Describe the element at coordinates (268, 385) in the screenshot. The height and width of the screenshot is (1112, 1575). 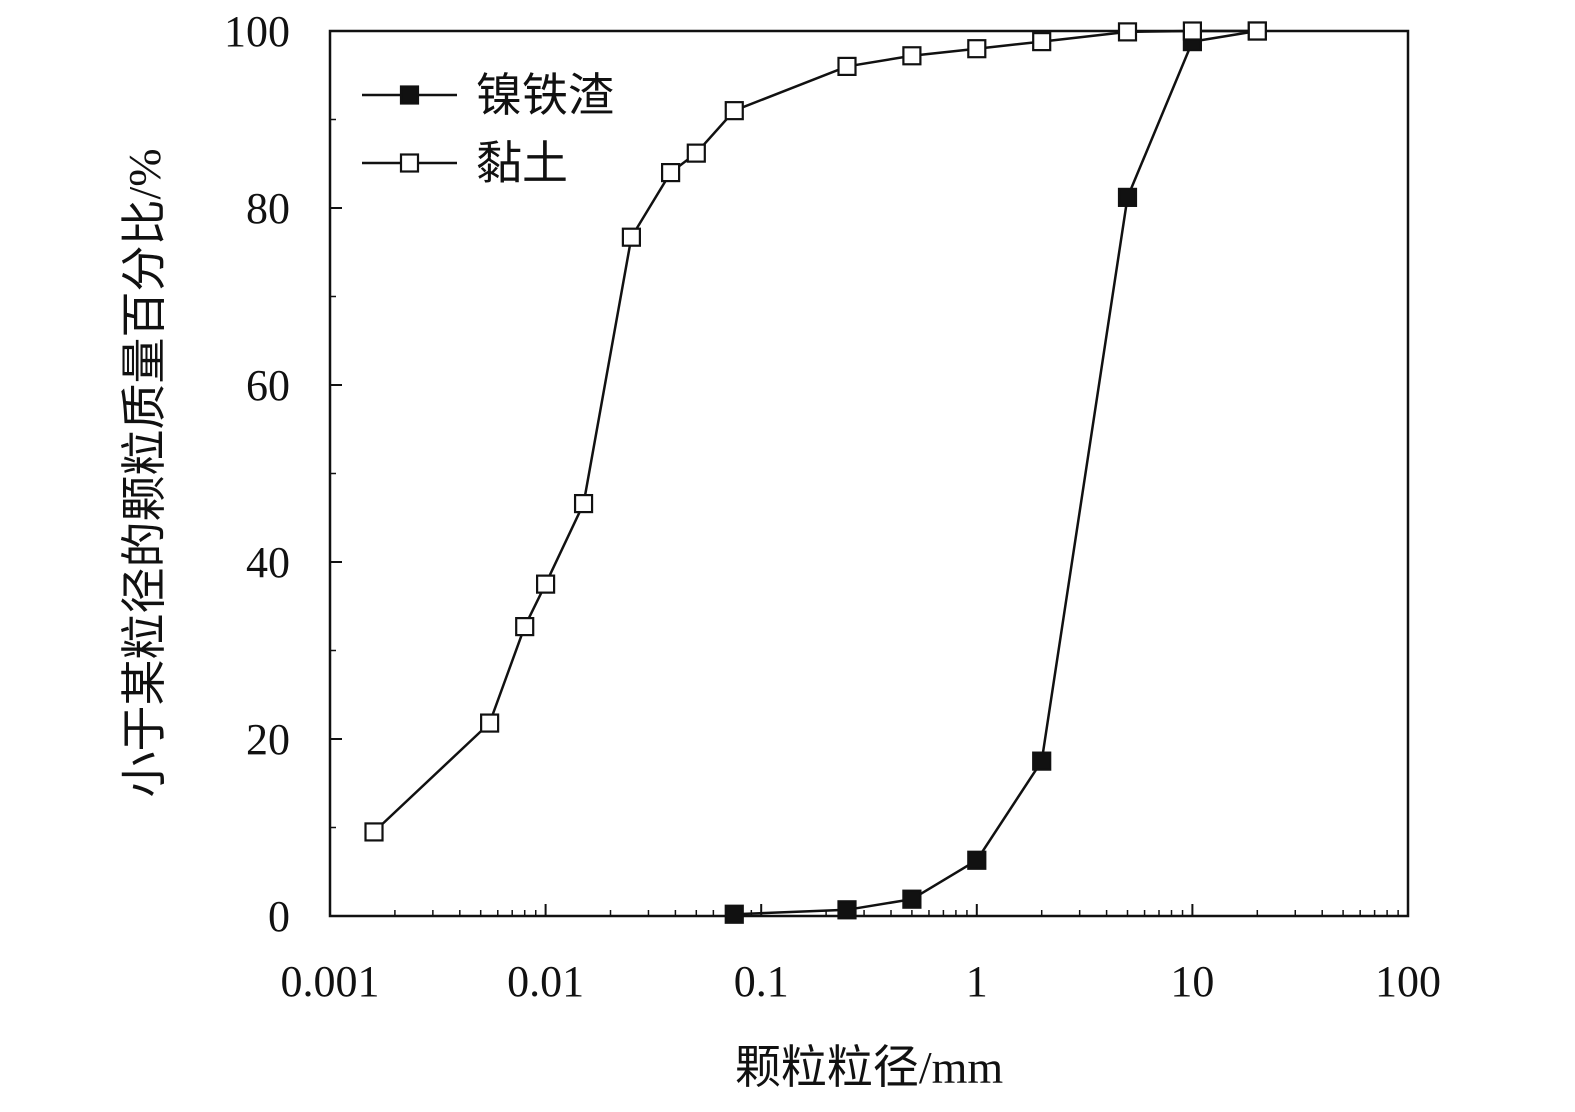
I see `y-tick-label: 60` at that location.